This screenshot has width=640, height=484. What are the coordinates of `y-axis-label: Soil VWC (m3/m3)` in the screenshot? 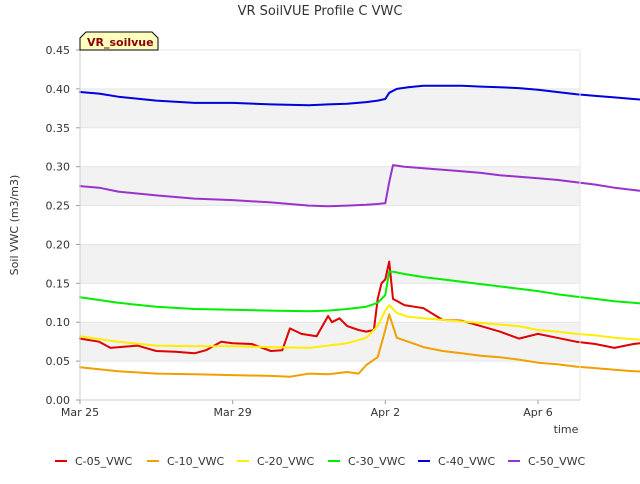 It's located at (14, 225).